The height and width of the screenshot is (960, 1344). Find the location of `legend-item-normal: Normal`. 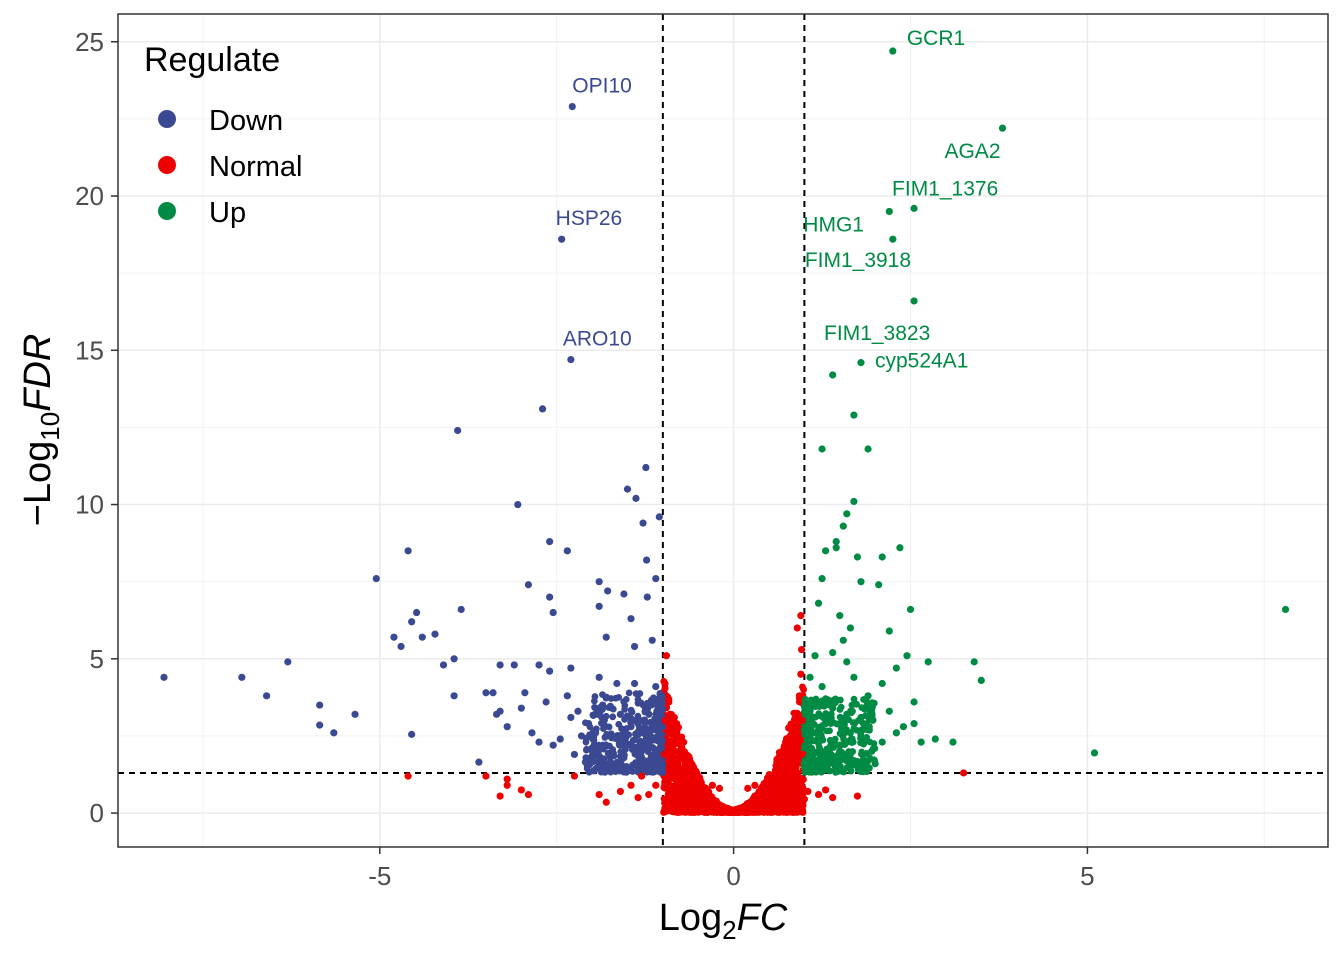

legend-item-normal: Normal is located at coordinates (230, 167).